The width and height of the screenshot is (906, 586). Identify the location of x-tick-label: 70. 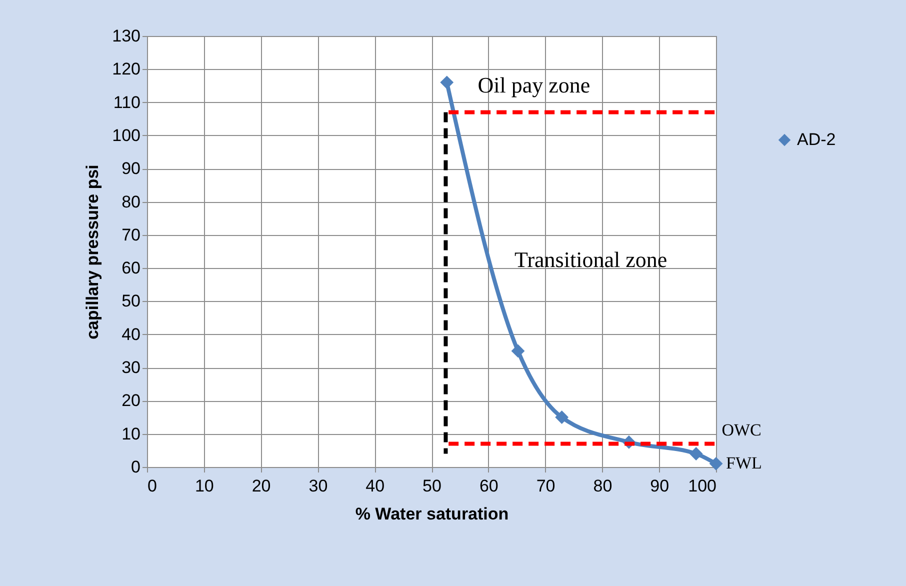
(546, 486).